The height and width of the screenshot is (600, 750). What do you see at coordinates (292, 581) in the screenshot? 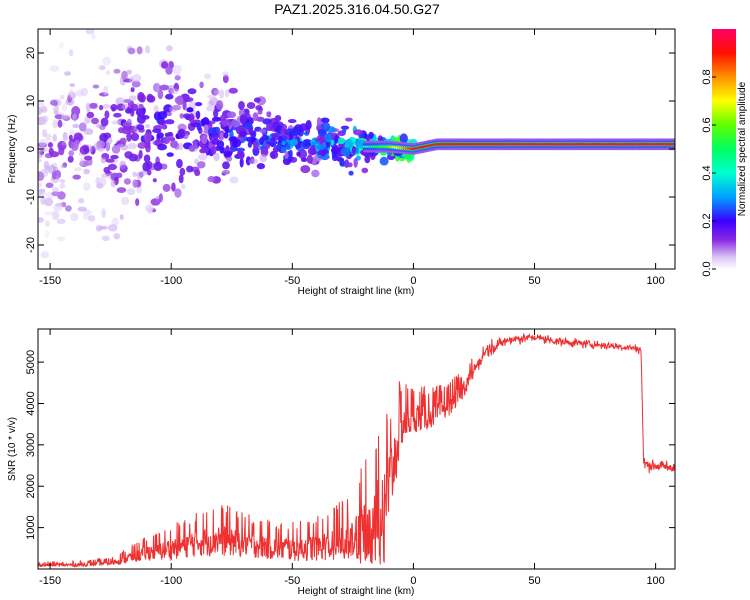
I see `x-tick-label: -50` at bounding box center [292, 581].